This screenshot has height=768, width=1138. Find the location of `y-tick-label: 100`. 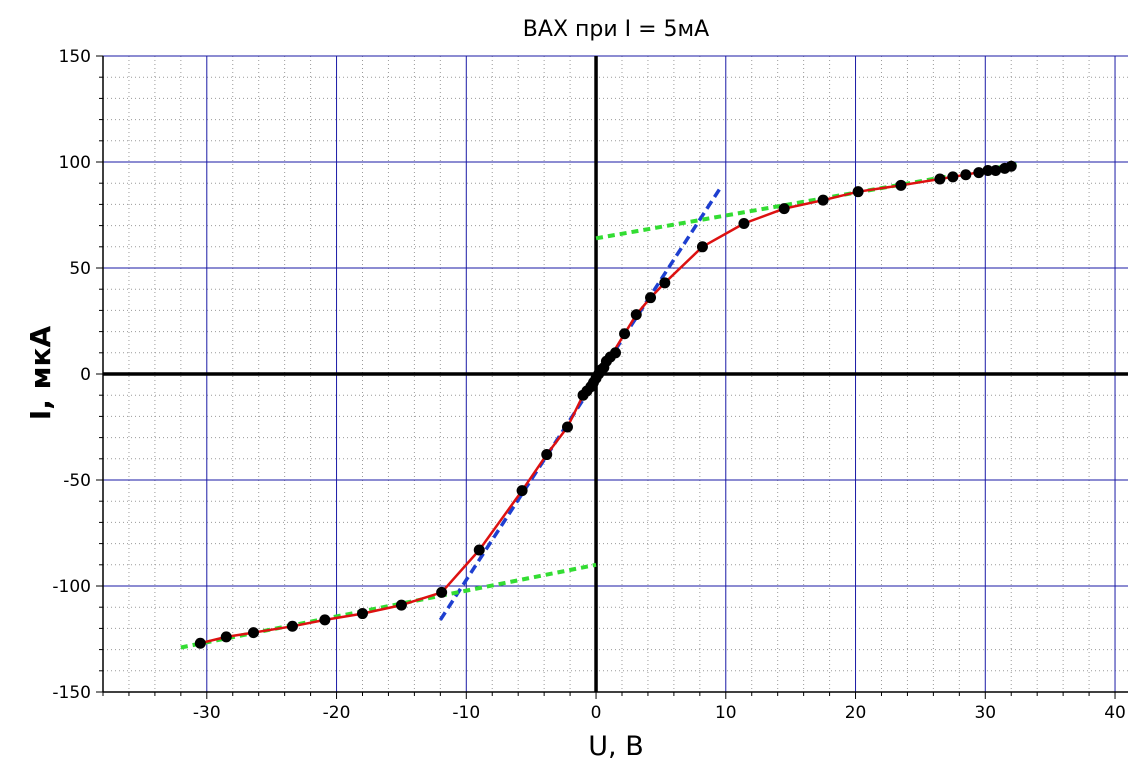

y-tick-label: 100 is located at coordinates (75, 163).